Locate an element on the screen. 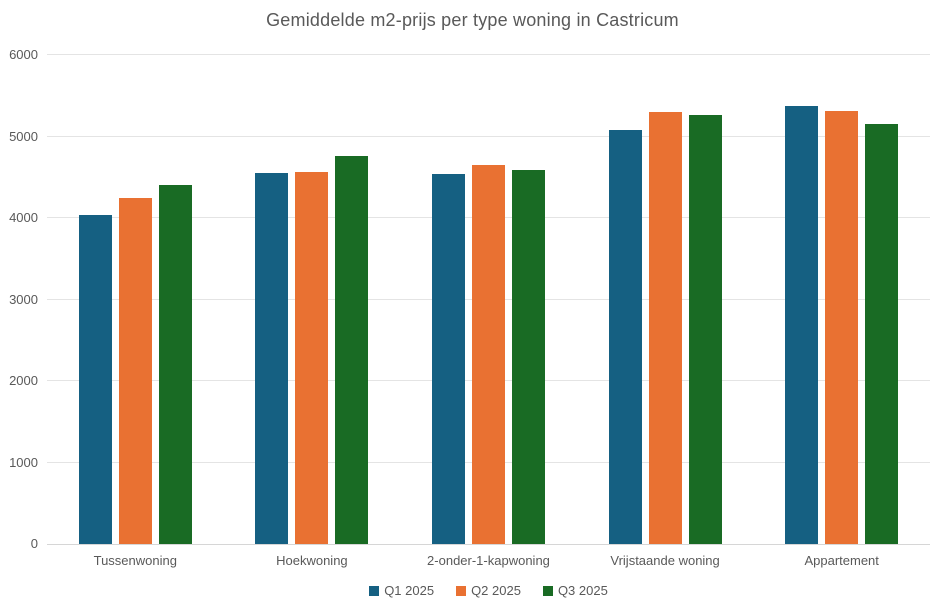 This screenshot has width=945, height=616. legend-item: Q2 2025 is located at coordinates (488, 591).